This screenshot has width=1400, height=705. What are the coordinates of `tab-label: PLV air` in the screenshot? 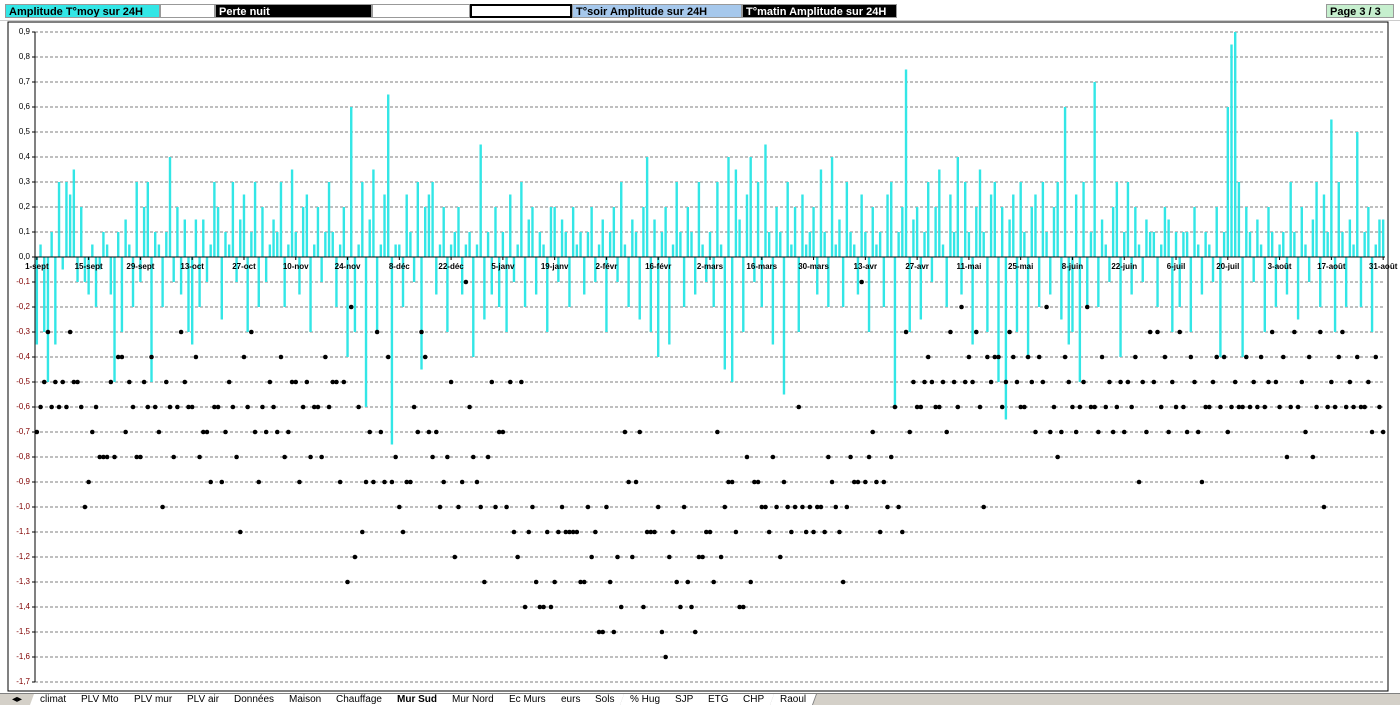 It's located at (203, 699).